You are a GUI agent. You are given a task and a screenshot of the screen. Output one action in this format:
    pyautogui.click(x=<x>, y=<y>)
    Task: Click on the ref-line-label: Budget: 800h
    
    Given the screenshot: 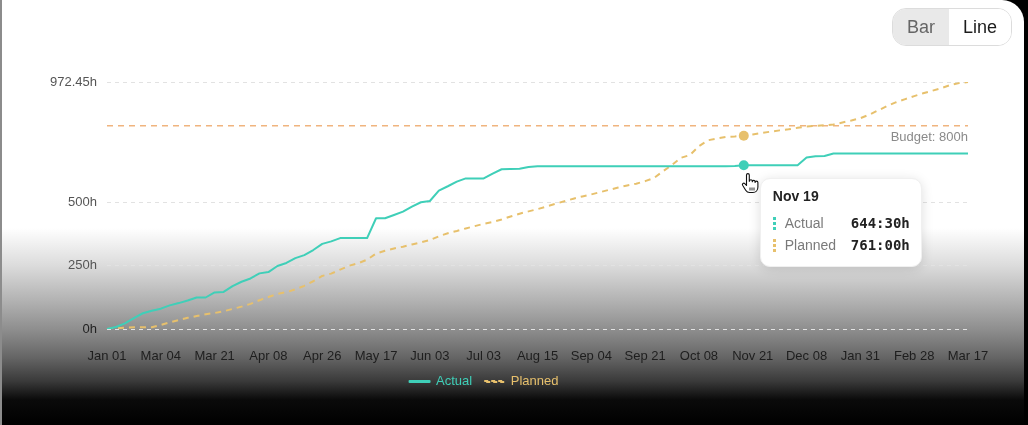 What is the action you would take?
    pyautogui.click(x=929, y=137)
    